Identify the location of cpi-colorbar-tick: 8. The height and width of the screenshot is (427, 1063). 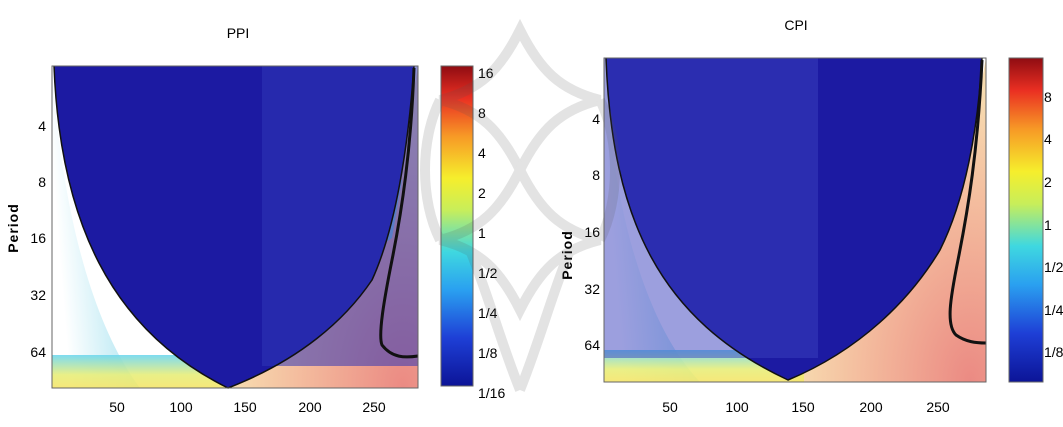
(1048, 97).